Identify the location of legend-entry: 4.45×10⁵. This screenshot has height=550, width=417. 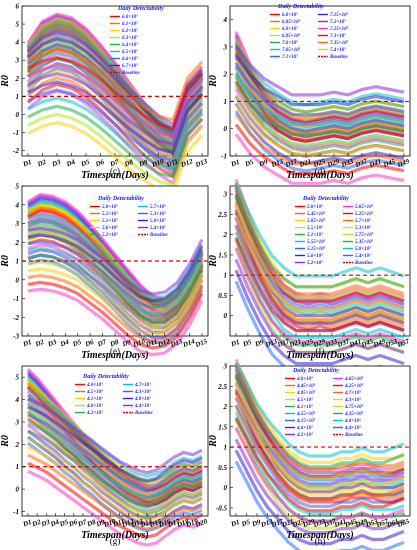
(306, 386).